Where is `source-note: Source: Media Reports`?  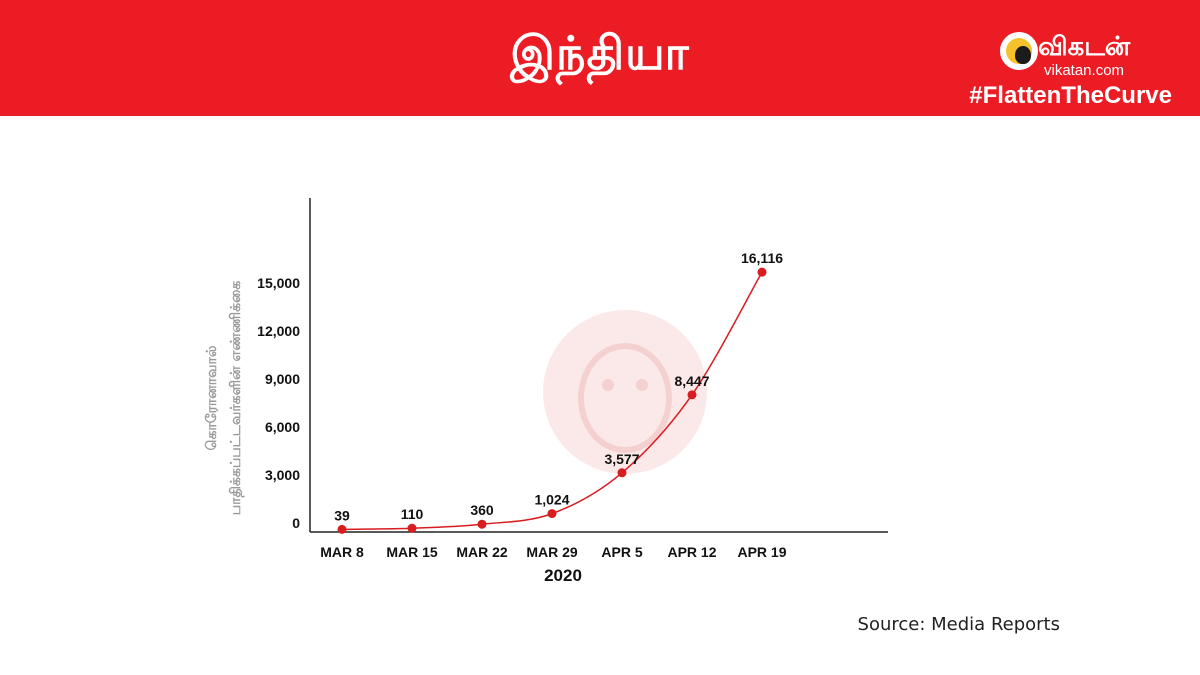
source-note: Source: Media Reports is located at coordinates (958, 624).